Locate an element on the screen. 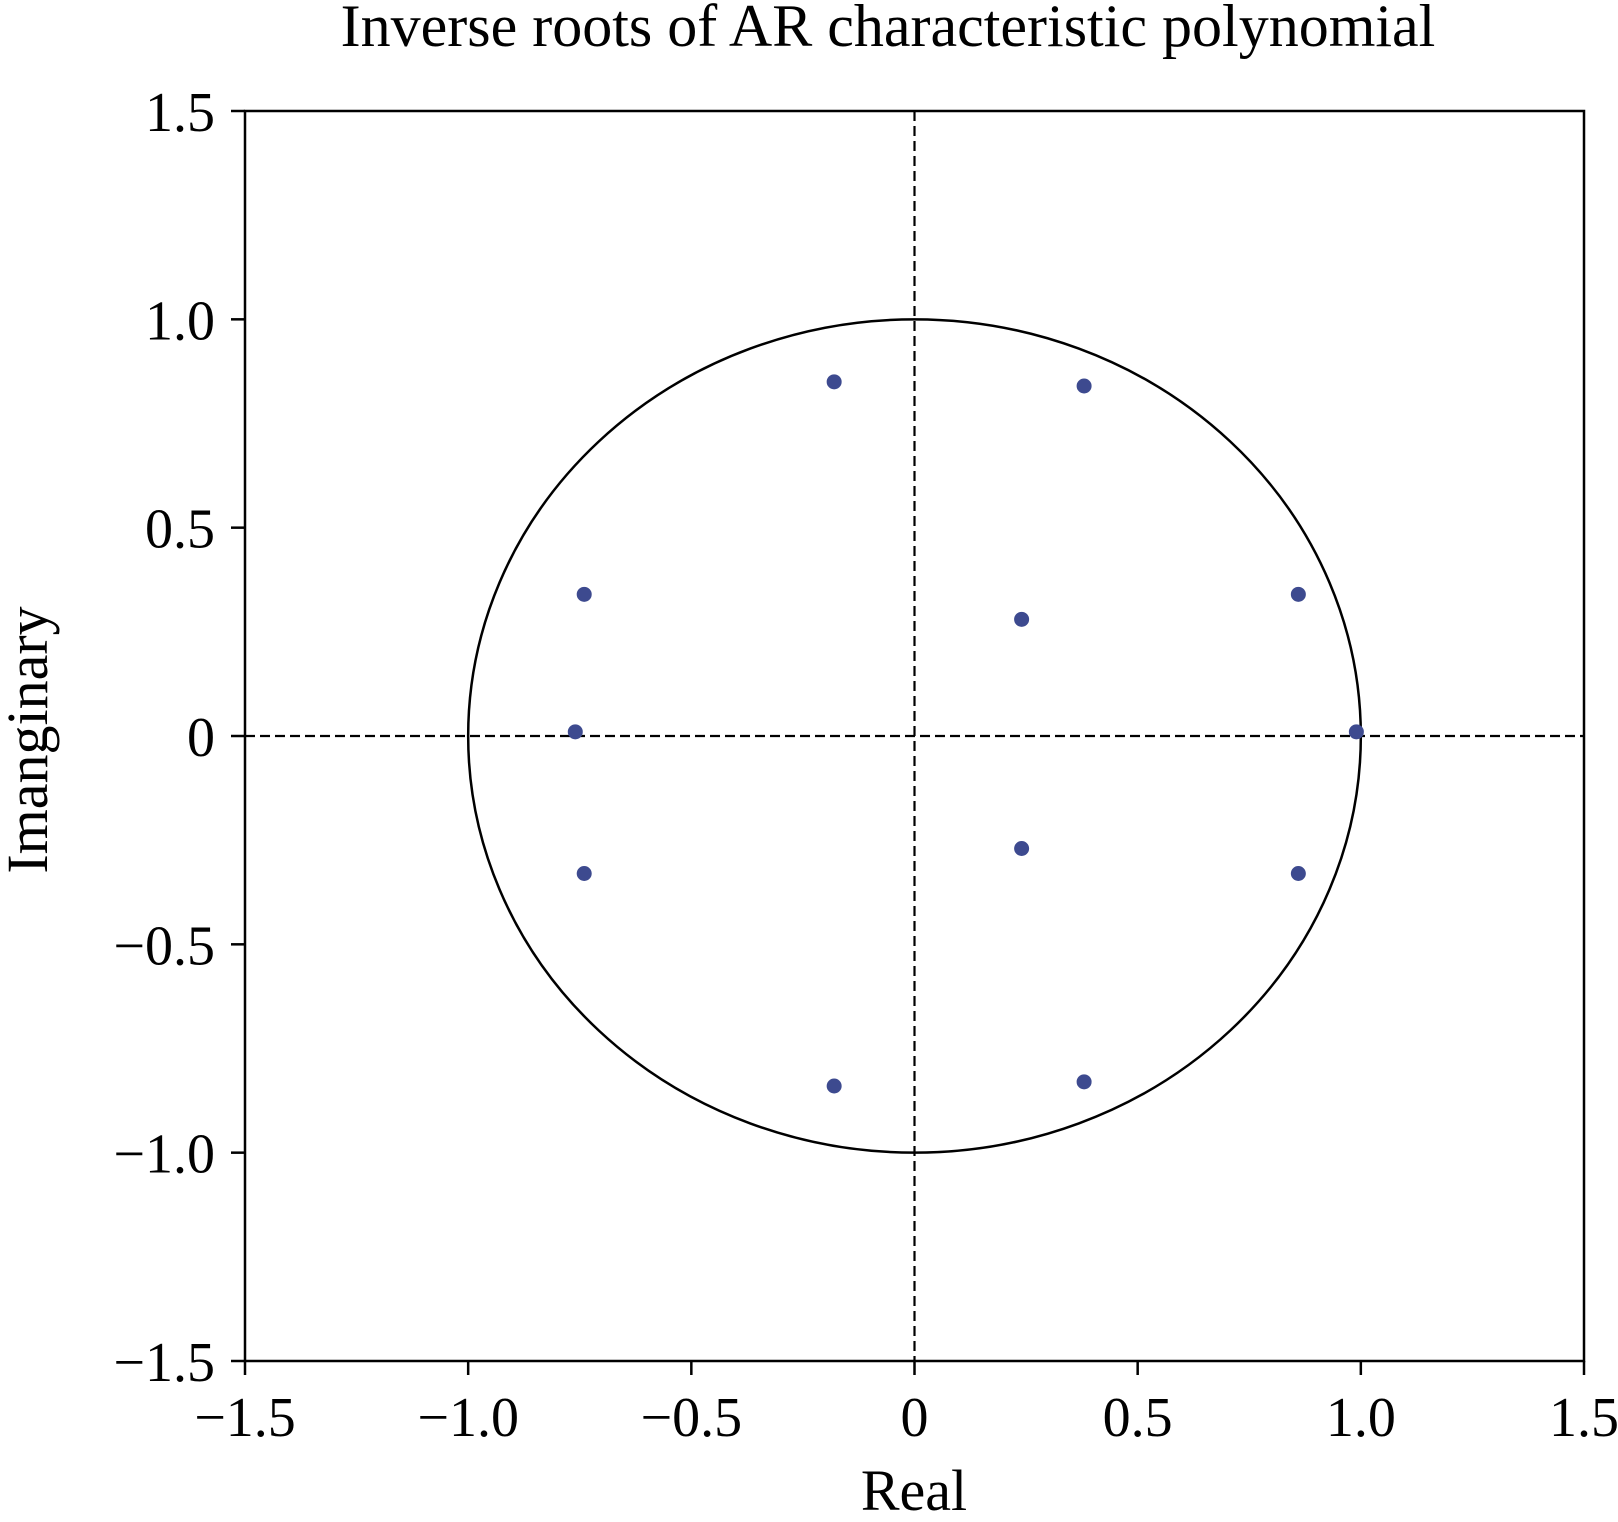  y-tick-label: 1.5 is located at coordinates (180, 113).